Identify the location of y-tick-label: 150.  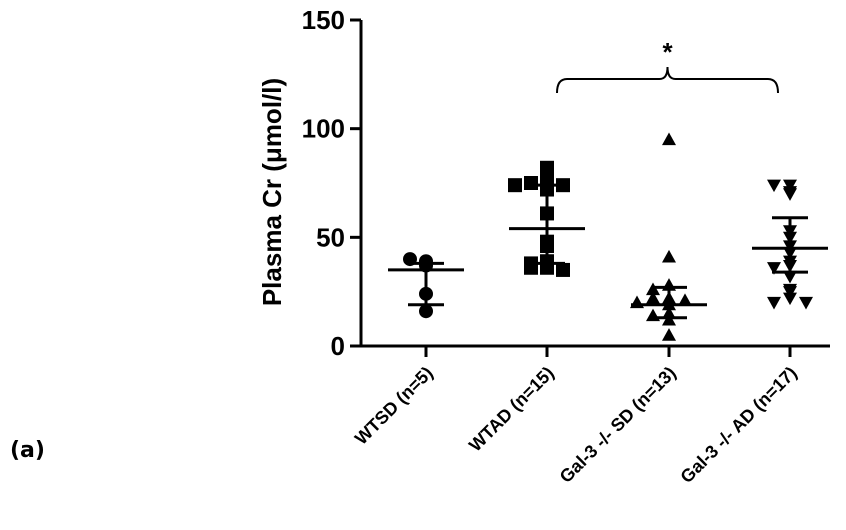
(323, 20).